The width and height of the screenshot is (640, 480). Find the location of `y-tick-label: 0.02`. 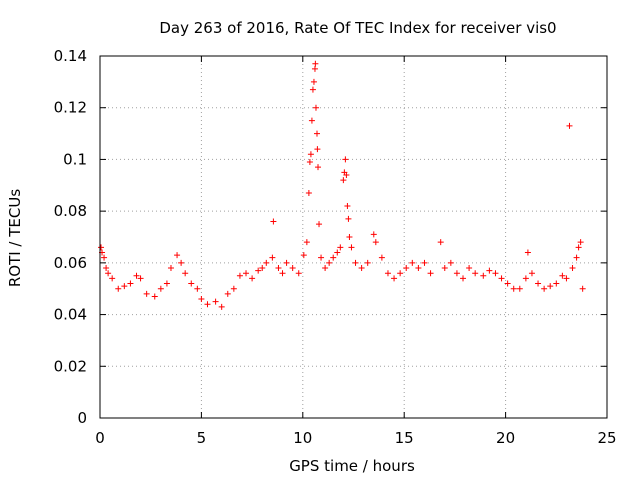

y-tick-label: 0.02 is located at coordinates (70, 366).